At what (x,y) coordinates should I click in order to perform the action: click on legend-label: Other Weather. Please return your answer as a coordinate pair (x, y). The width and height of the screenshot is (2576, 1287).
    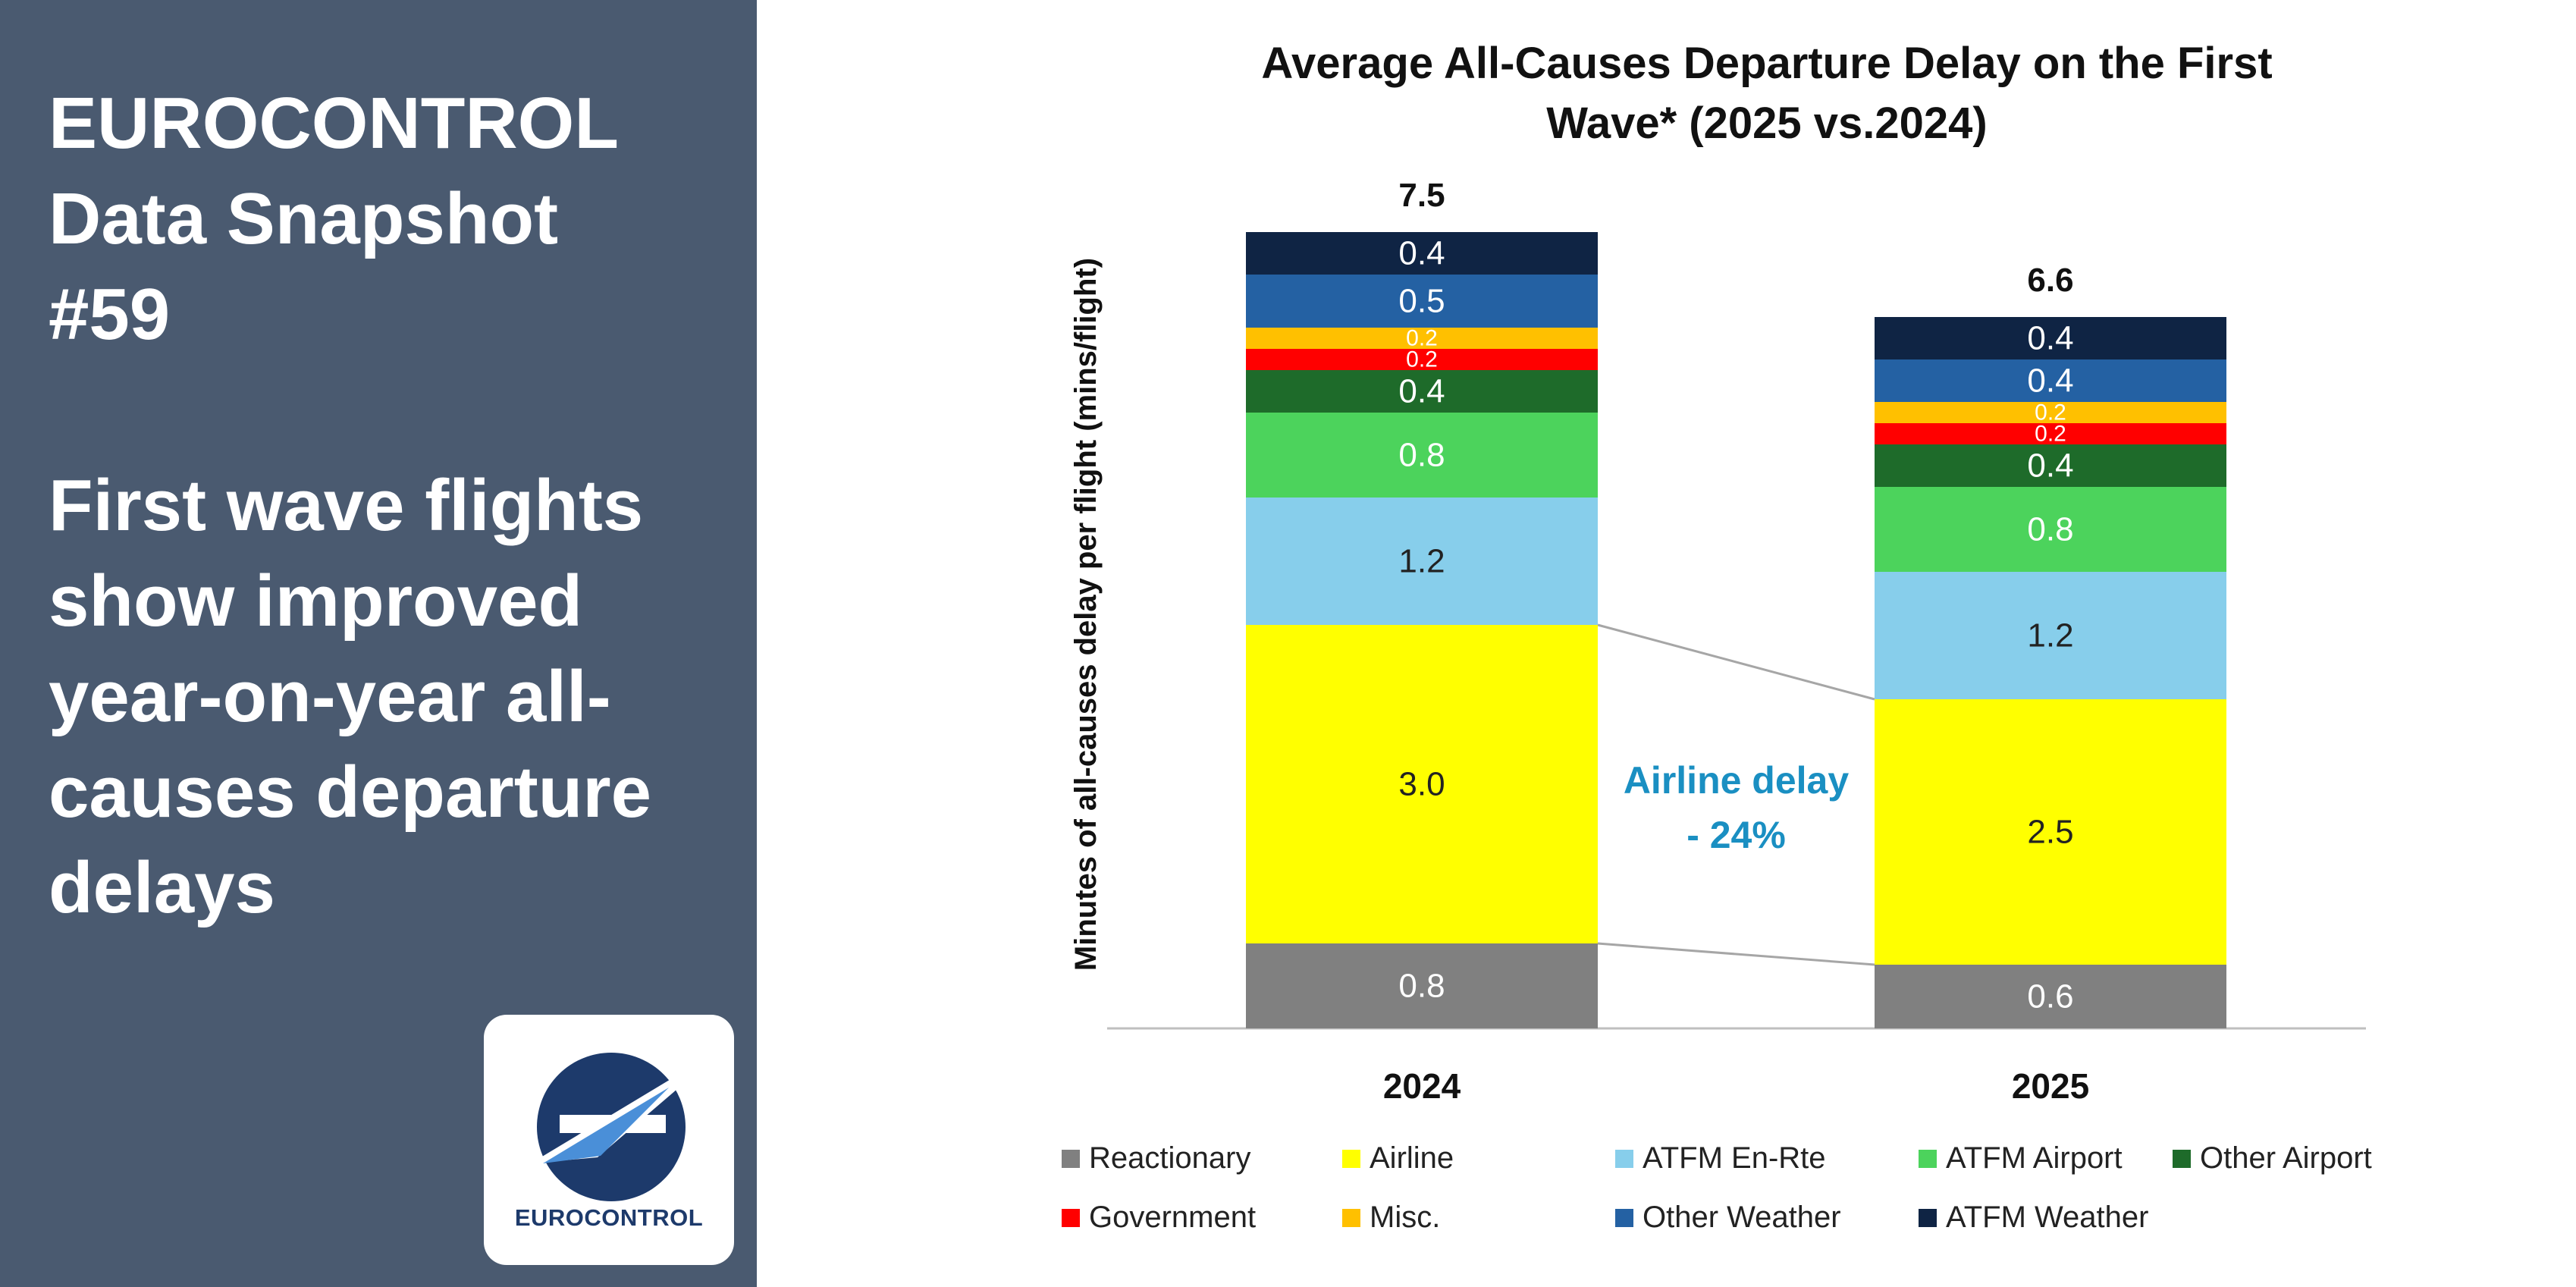
    Looking at the image, I should click on (1742, 1217).